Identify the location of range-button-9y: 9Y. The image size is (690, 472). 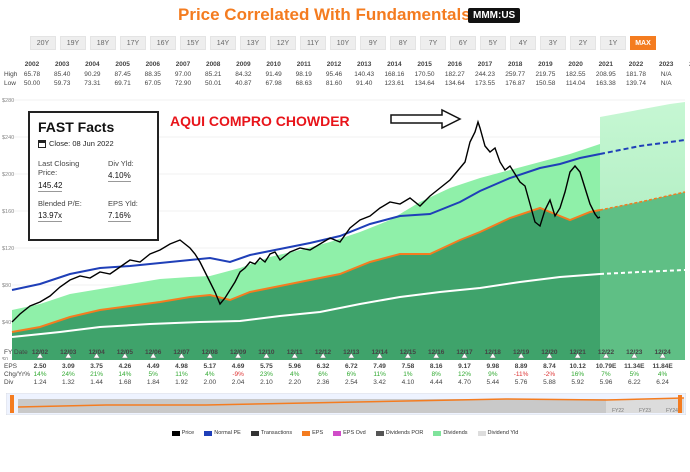
(373, 43).